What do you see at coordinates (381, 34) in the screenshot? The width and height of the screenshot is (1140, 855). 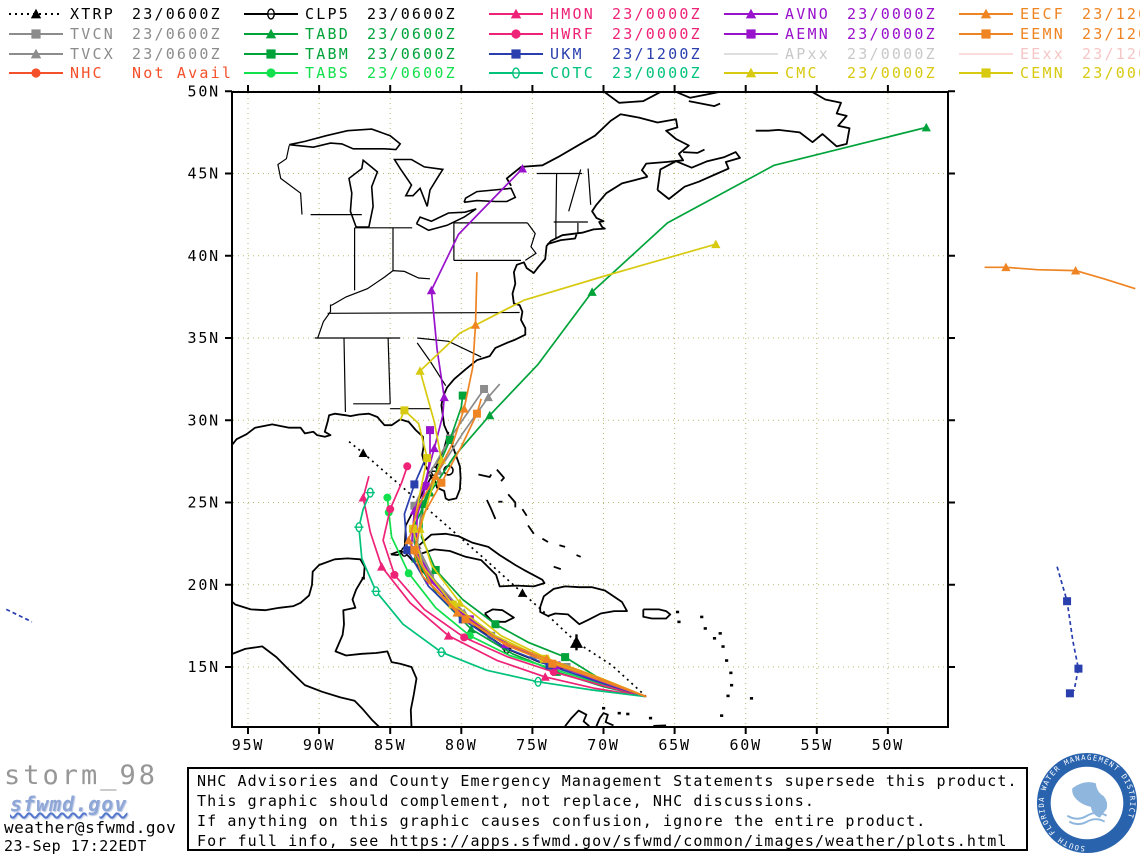 I see `legend-label-TABD: TABD 23/0600Z` at bounding box center [381, 34].